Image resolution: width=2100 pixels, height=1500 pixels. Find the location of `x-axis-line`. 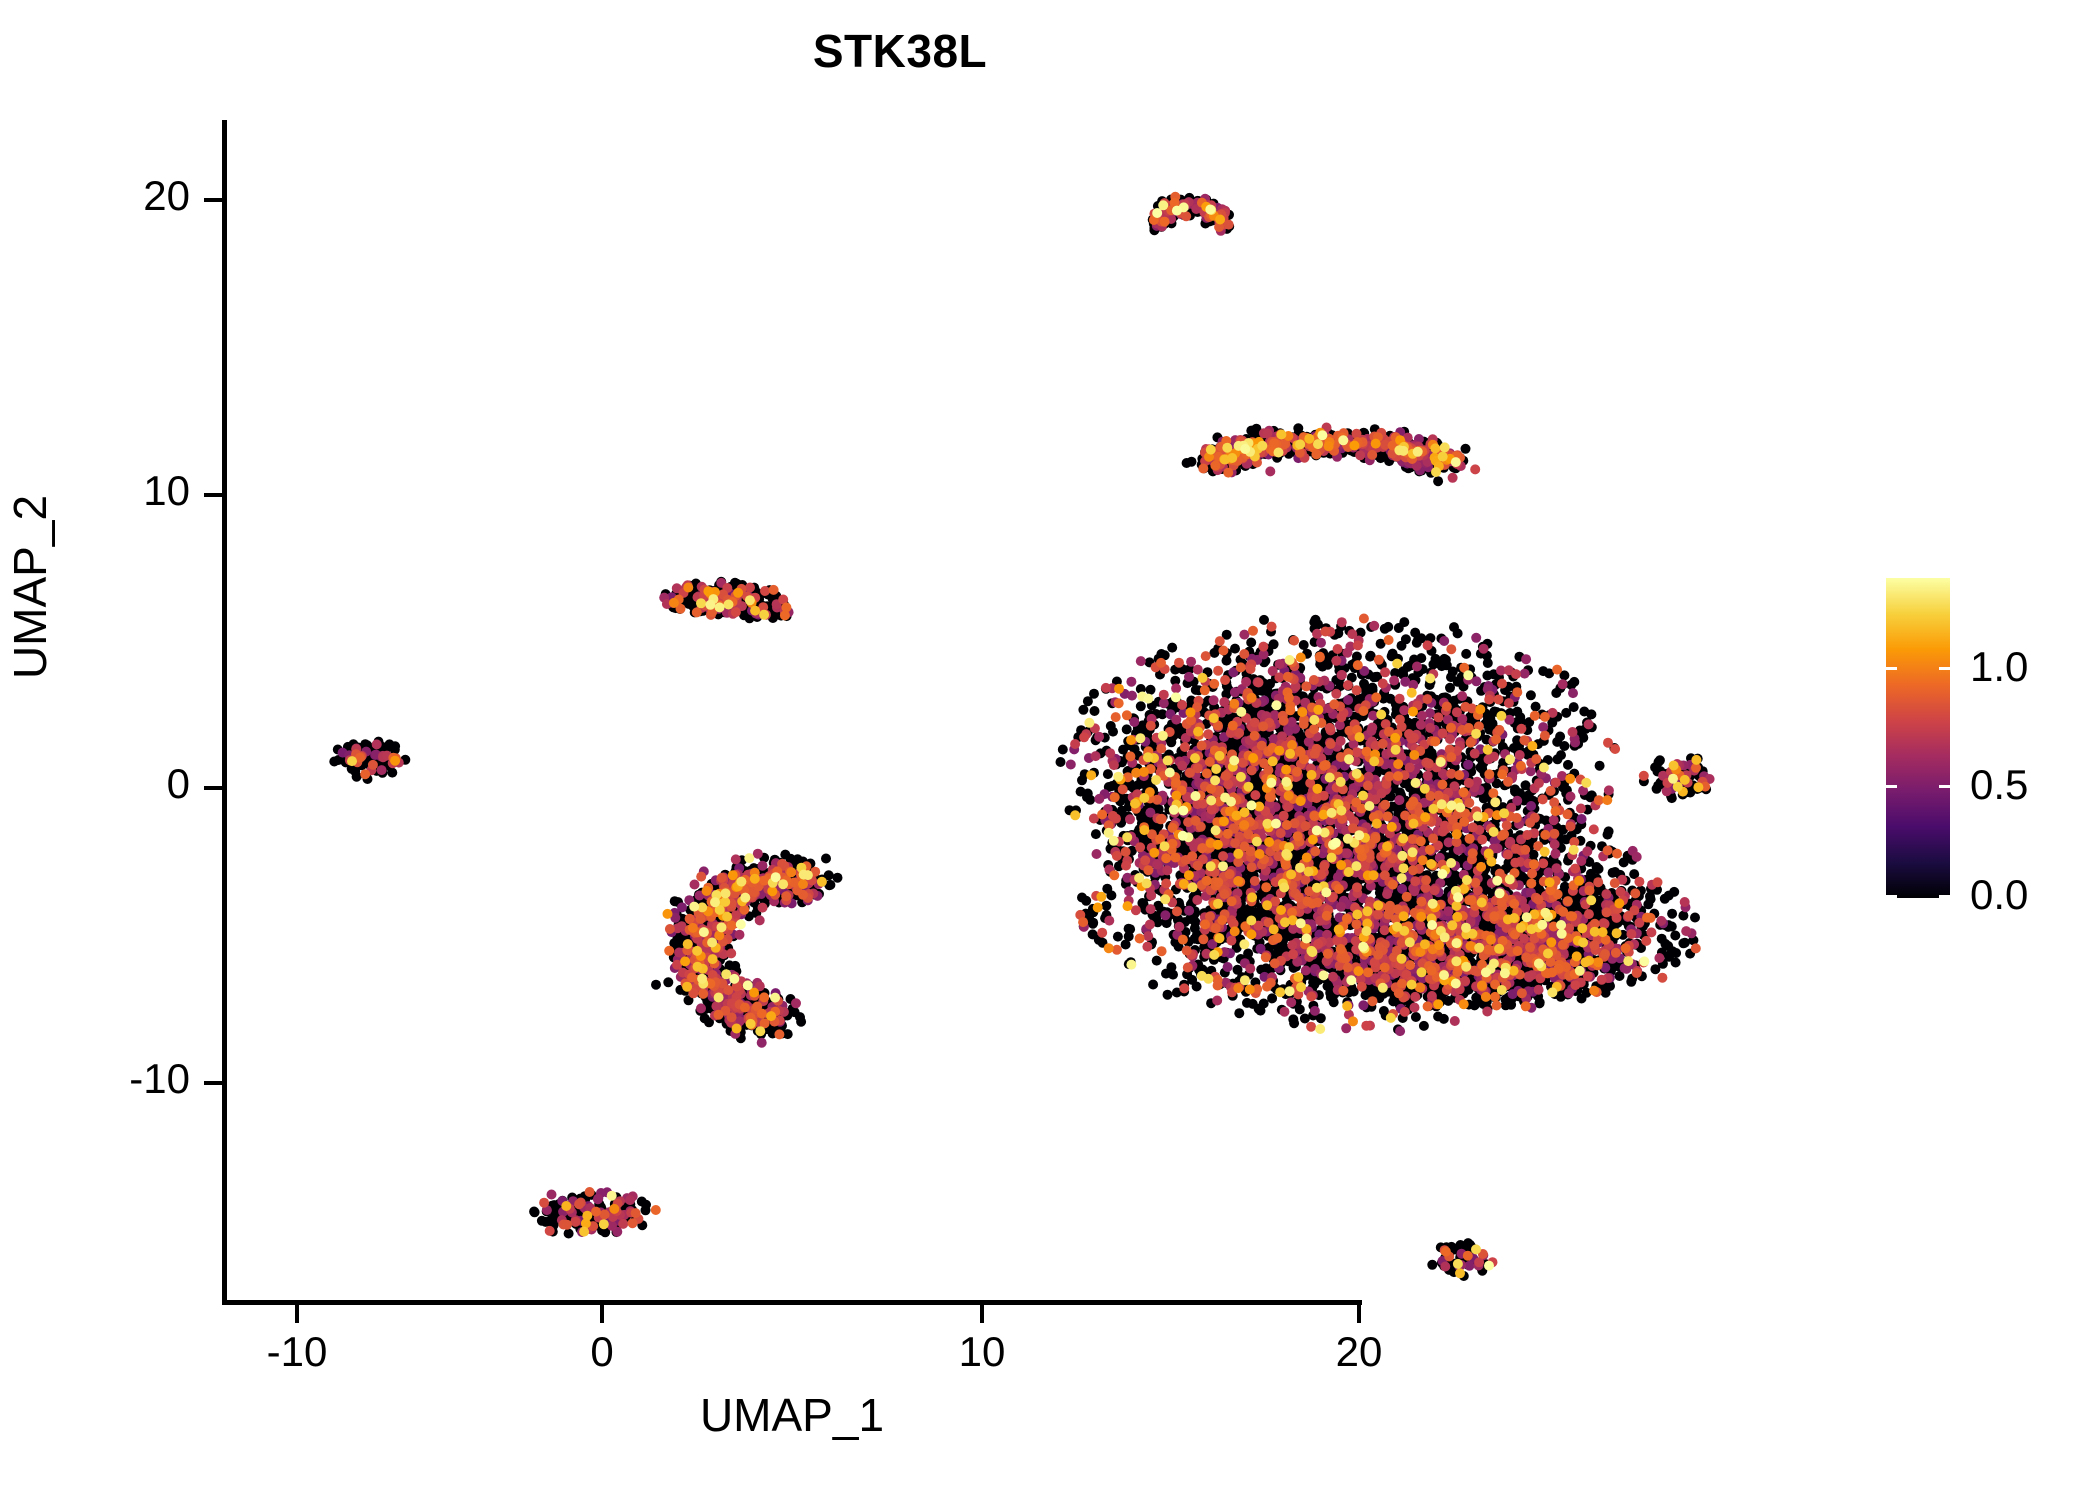

x-axis-line is located at coordinates (792, 1302).